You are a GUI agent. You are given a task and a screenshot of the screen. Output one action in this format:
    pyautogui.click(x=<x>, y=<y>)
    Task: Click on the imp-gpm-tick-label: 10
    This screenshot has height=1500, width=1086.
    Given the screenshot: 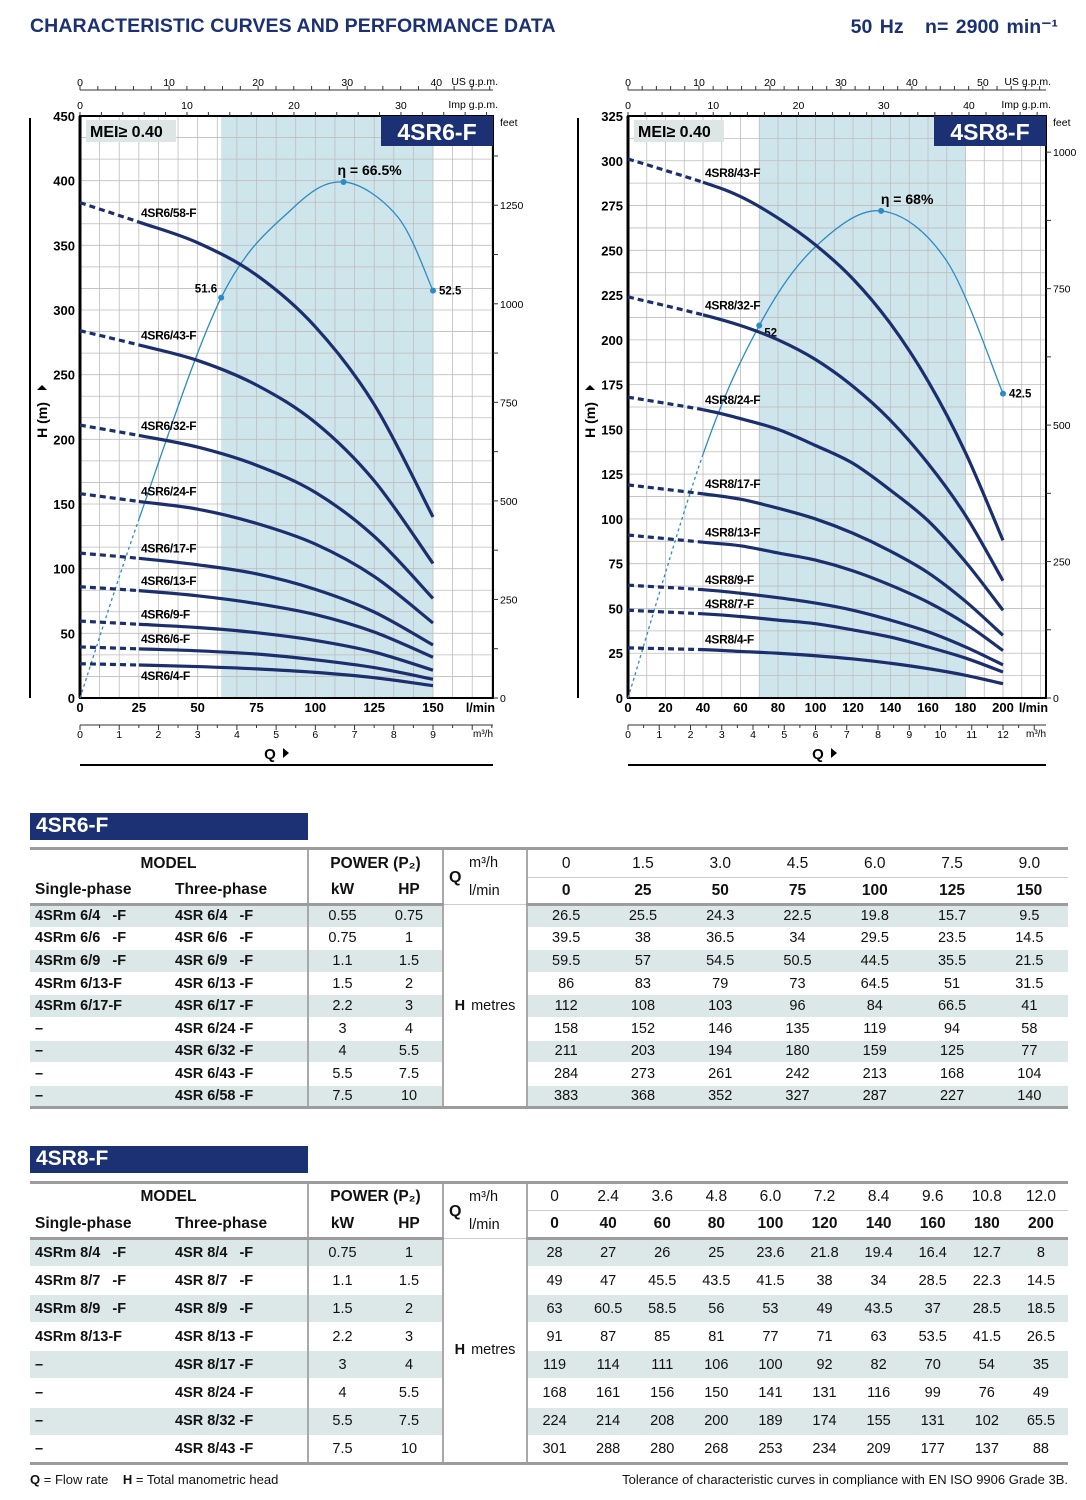 What is the action you would take?
    pyautogui.click(x=187, y=106)
    